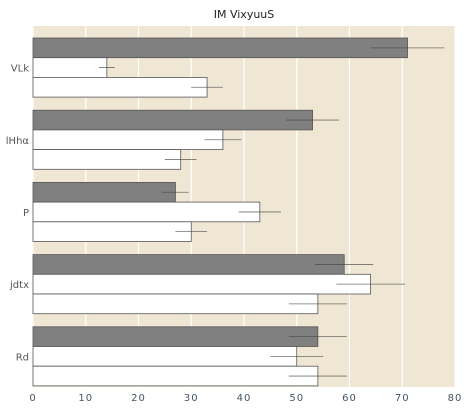  Describe the element at coordinates (402, 398) in the screenshot. I see `x-tick-label: 70` at that location.